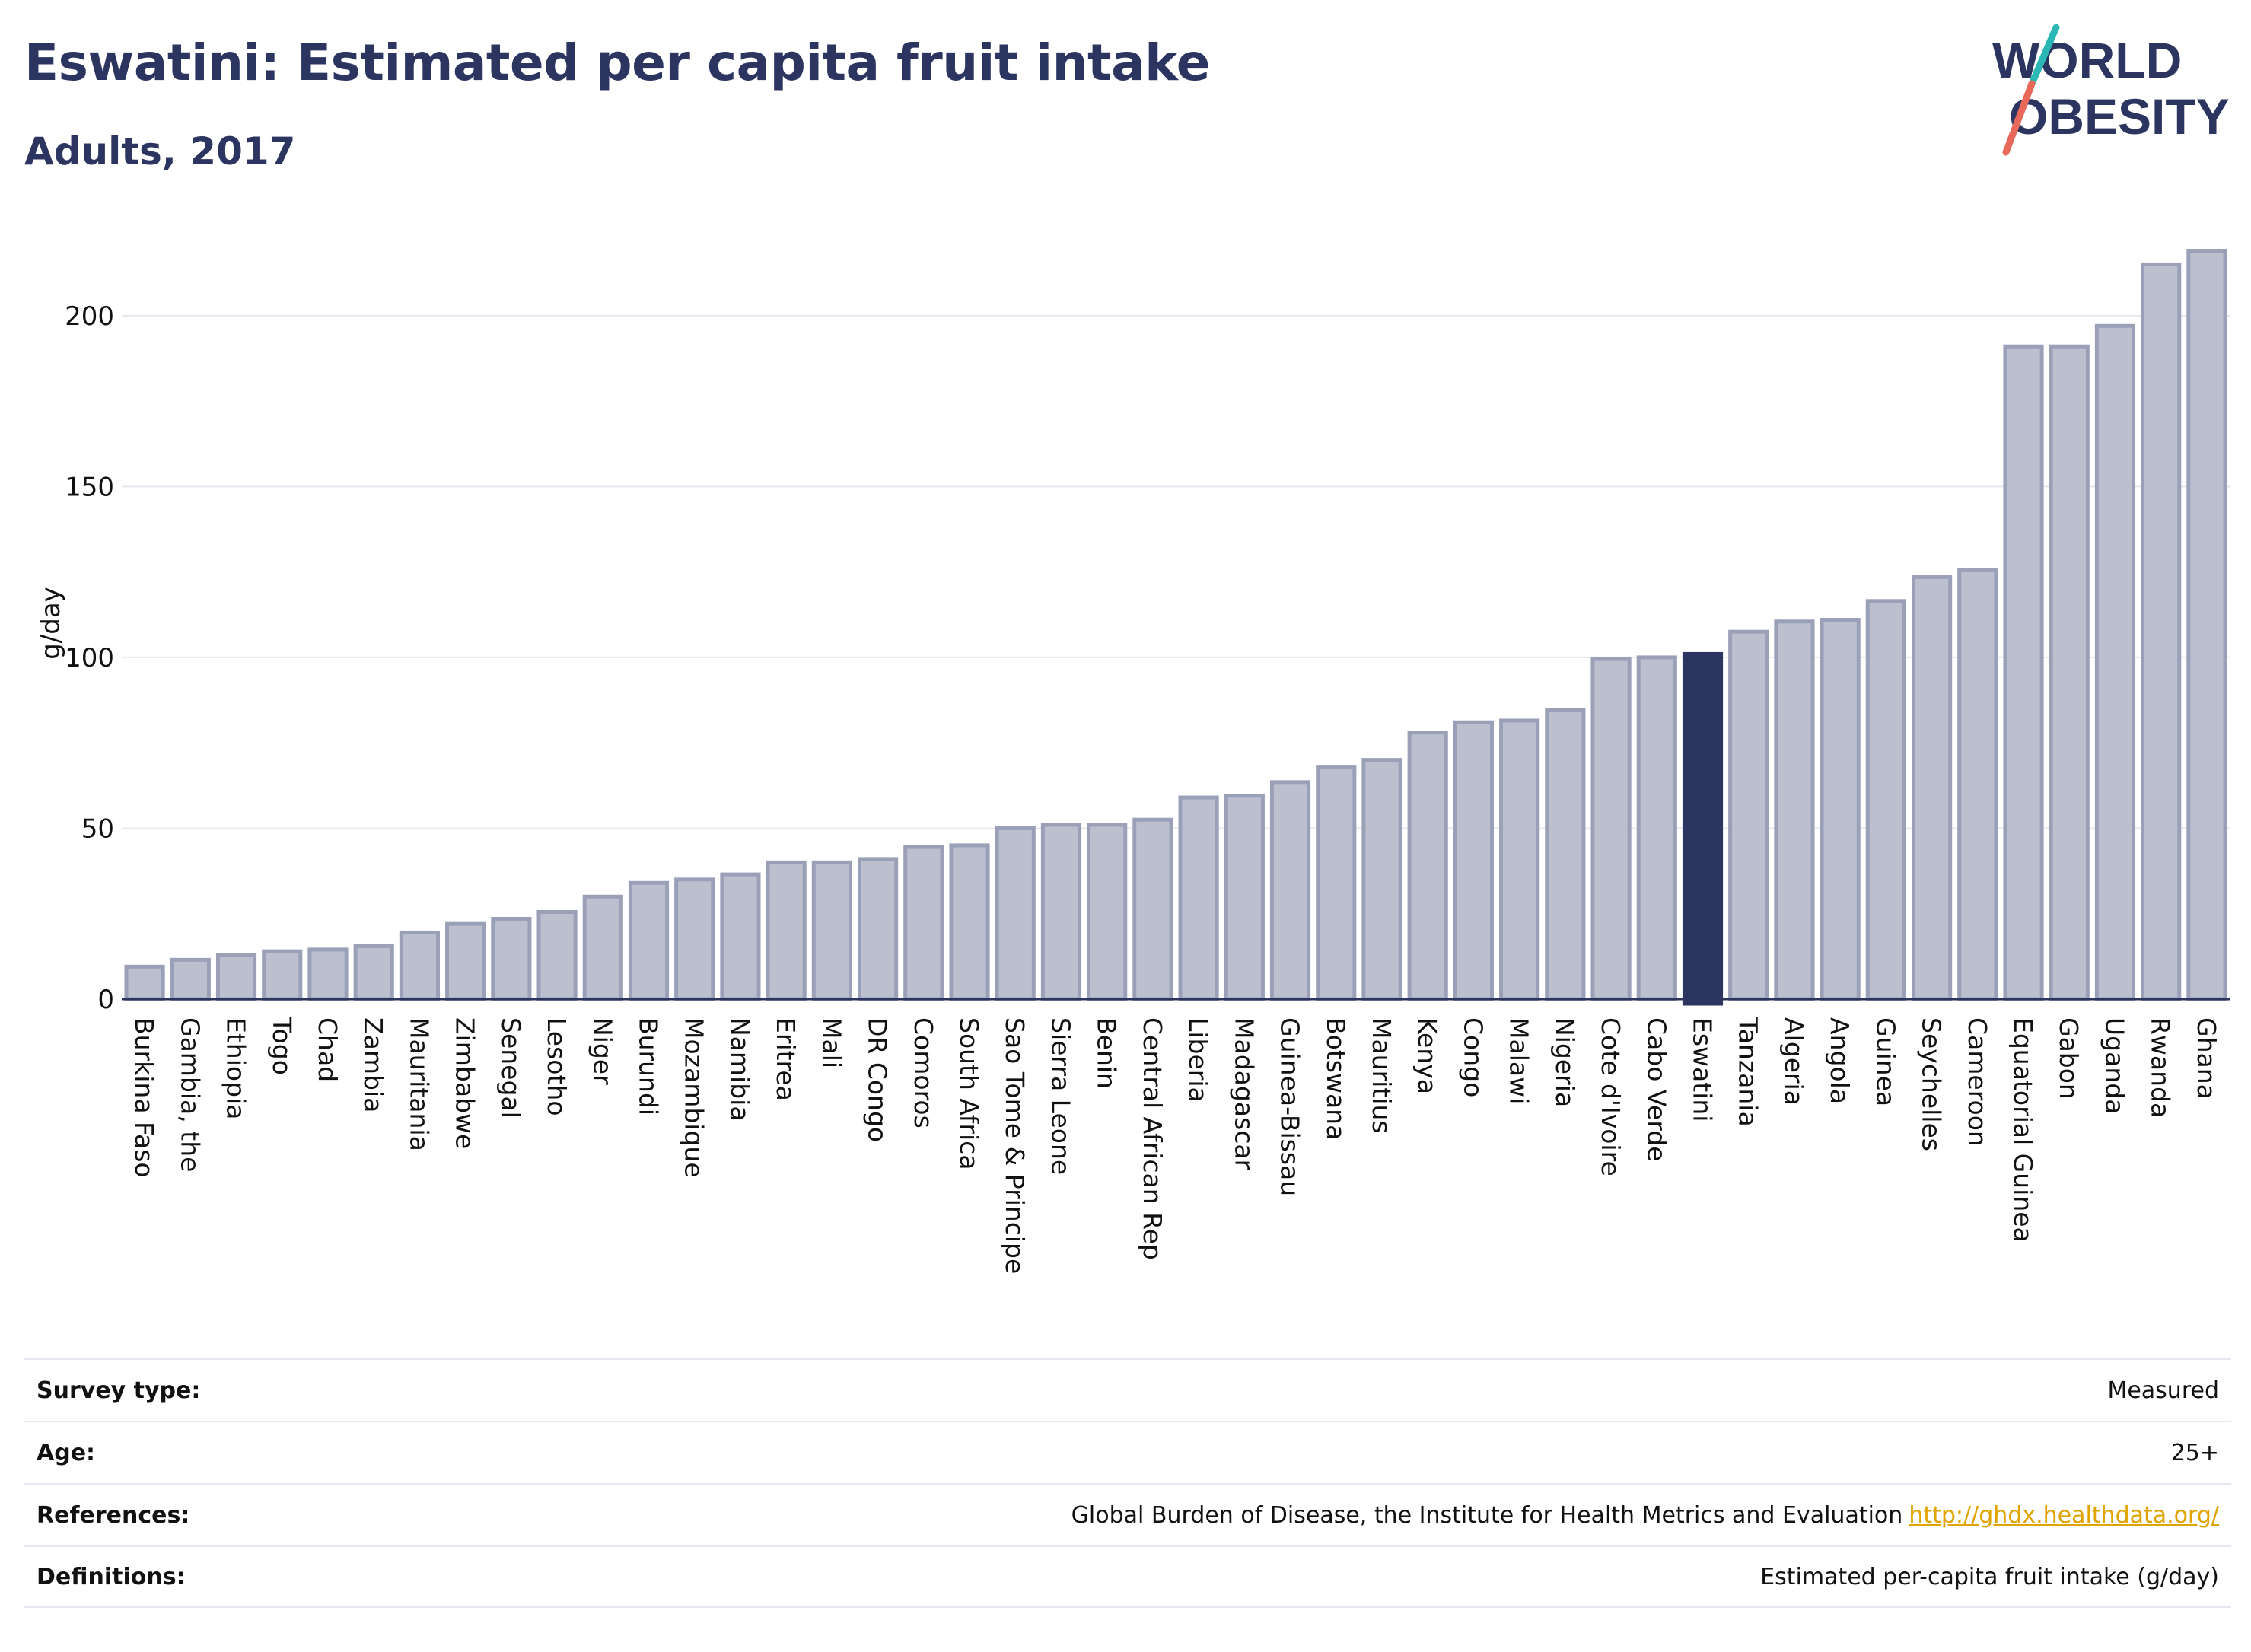  Describe the element at coordinates (2023, 1130) in the screenshot. I see `x-tick-label: Equatorial Guinea` at that location.